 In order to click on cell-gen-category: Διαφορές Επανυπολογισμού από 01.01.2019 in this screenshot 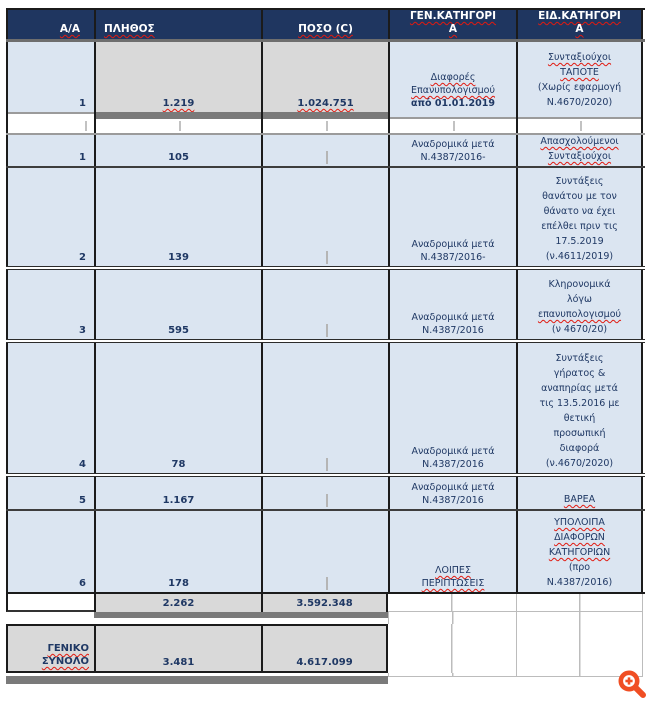, I will do `click(452, 77)`.